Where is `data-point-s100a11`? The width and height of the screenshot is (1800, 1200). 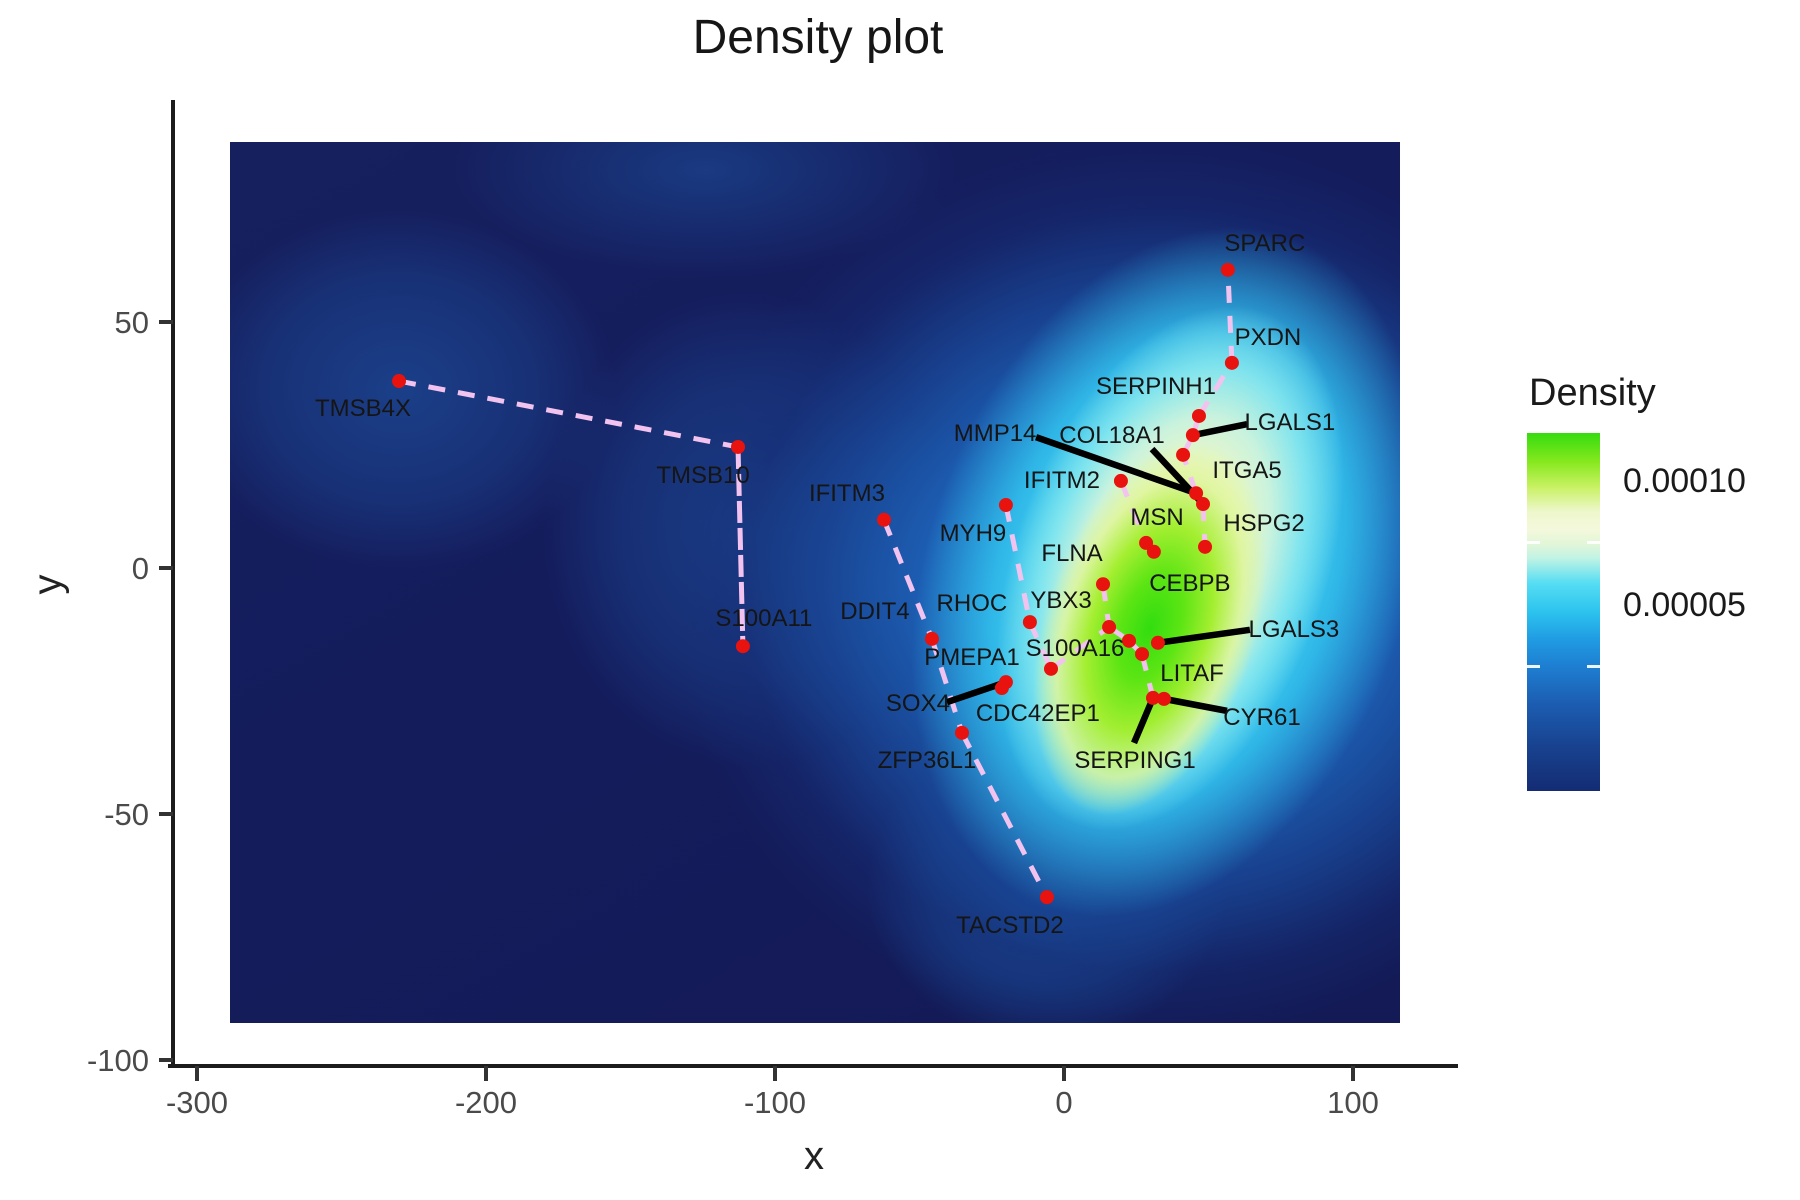 data-point-s100a11 is located at coordinates (742, 646).